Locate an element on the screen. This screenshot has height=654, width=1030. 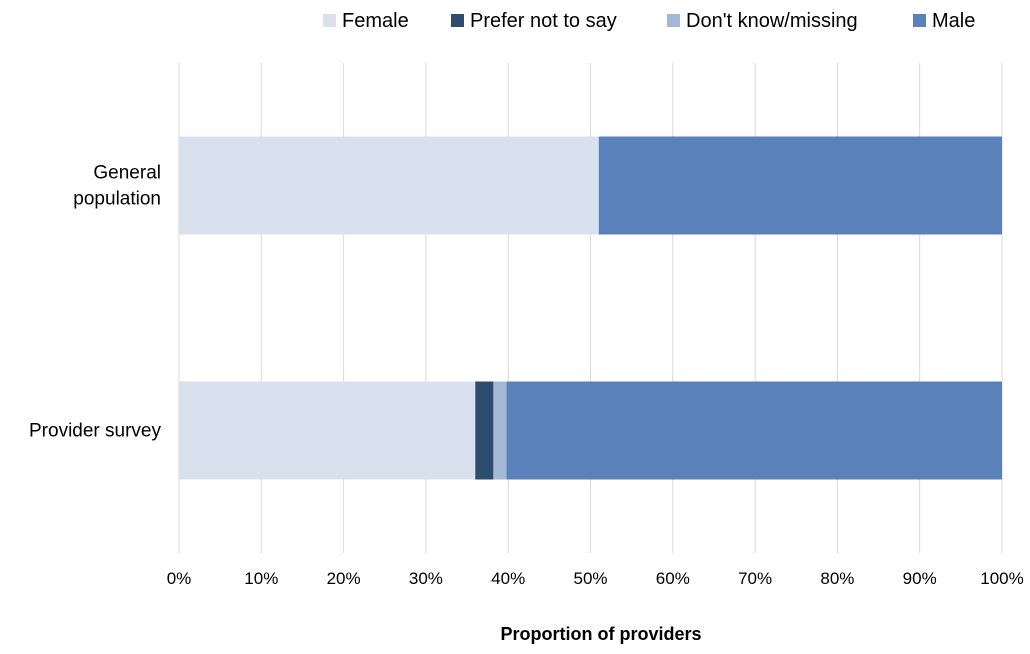
x-tick-label: 100% is located at coordinates (1001, 578).